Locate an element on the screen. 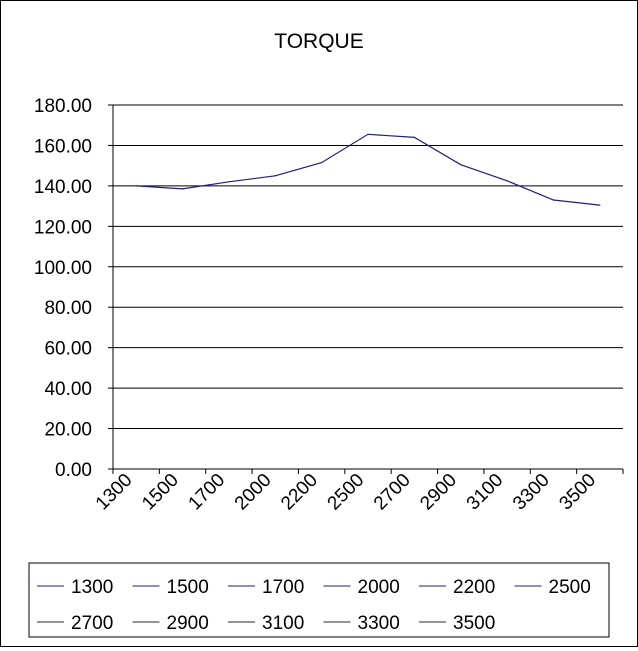 Image resolution: width=638 pixels, height=651 pixels. y-tick-label: 0.00 is located at coordinates (73, 470).